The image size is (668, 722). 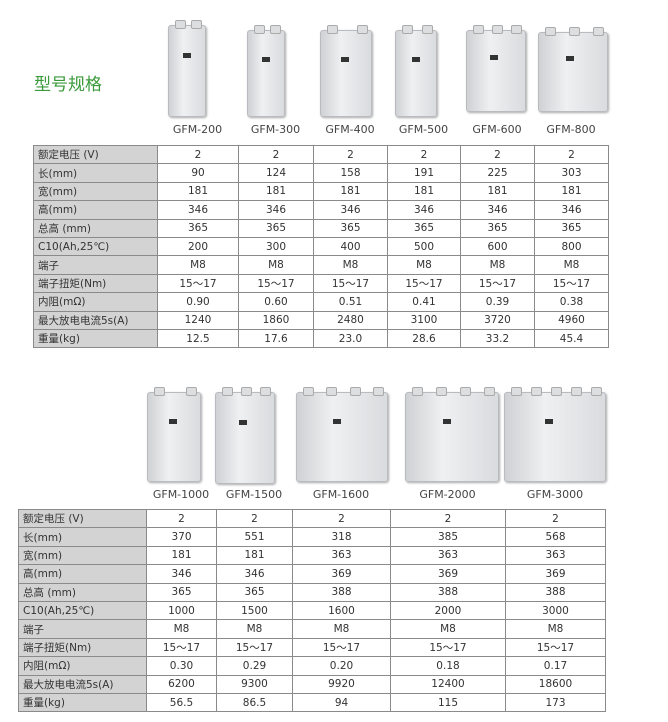 What do you see at coordinates (254, 684) in the screenshot?
I see `table-cell: 9300` at bounding box center [254, 684].